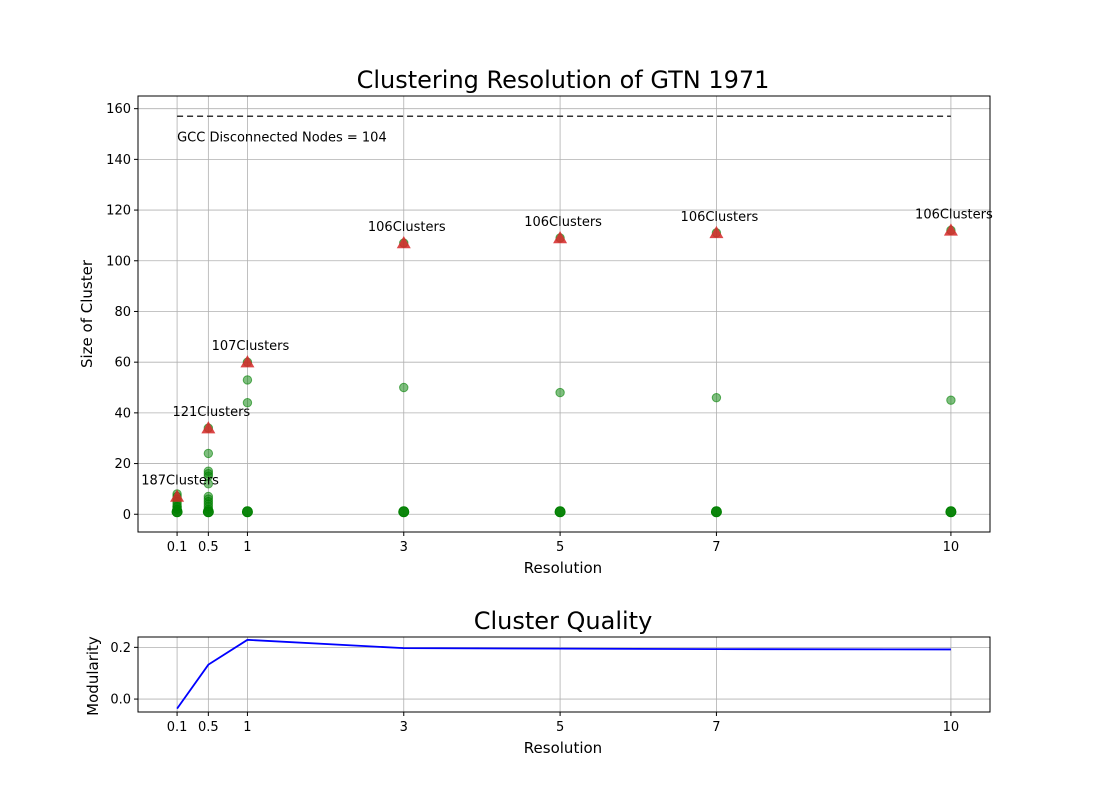  What do you see at coordinates (563, 568) in the screenshot?
I see `cluster-size-x-label: Resolution` at bounding box center [563, 568].